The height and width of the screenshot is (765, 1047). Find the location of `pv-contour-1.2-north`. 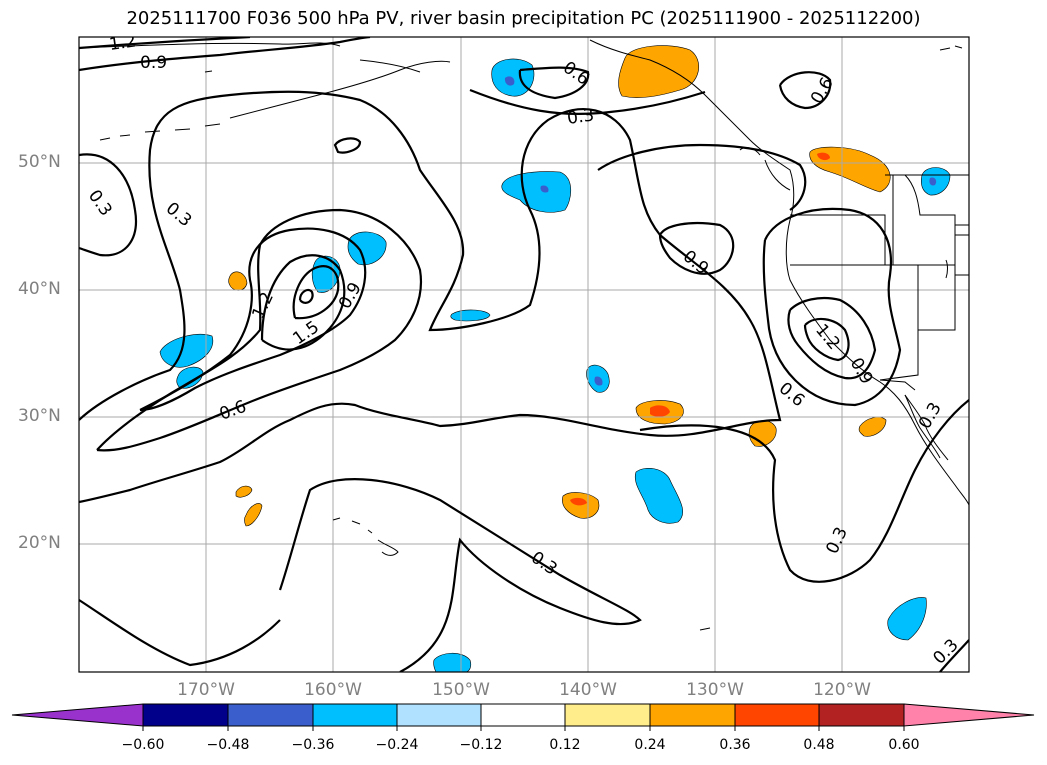

pv-contour-1.2-north is located at coordinates (165, 43).